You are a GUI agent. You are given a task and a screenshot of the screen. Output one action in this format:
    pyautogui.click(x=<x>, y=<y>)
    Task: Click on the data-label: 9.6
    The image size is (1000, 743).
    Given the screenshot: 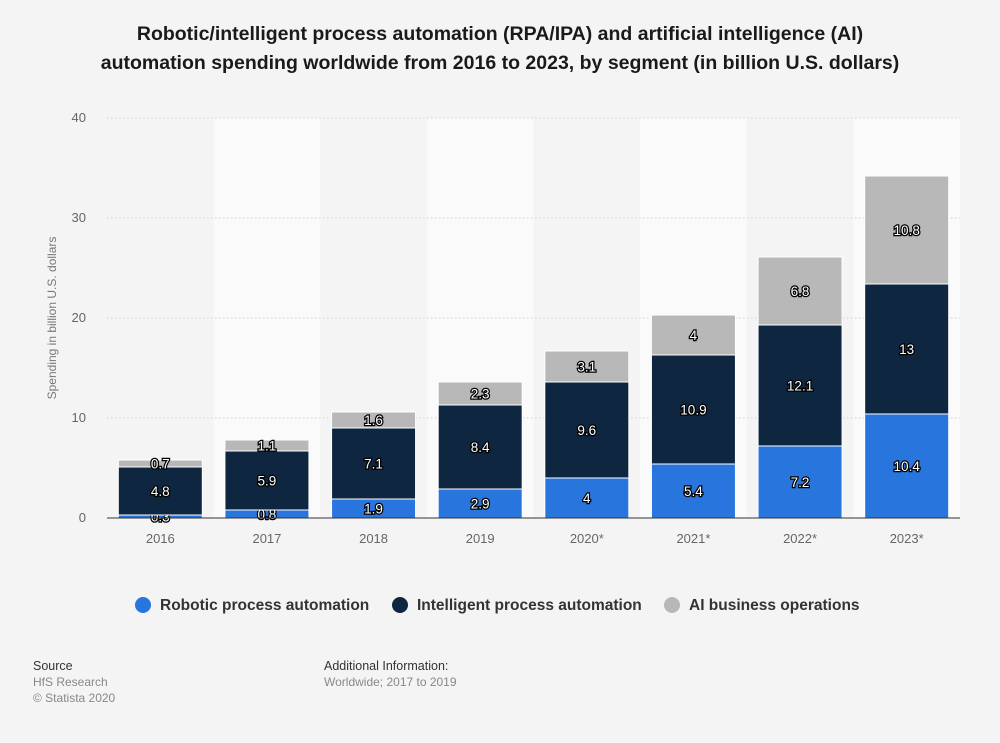 What is the action you would take?
    pyautogui.click(x=586, y=430)
    